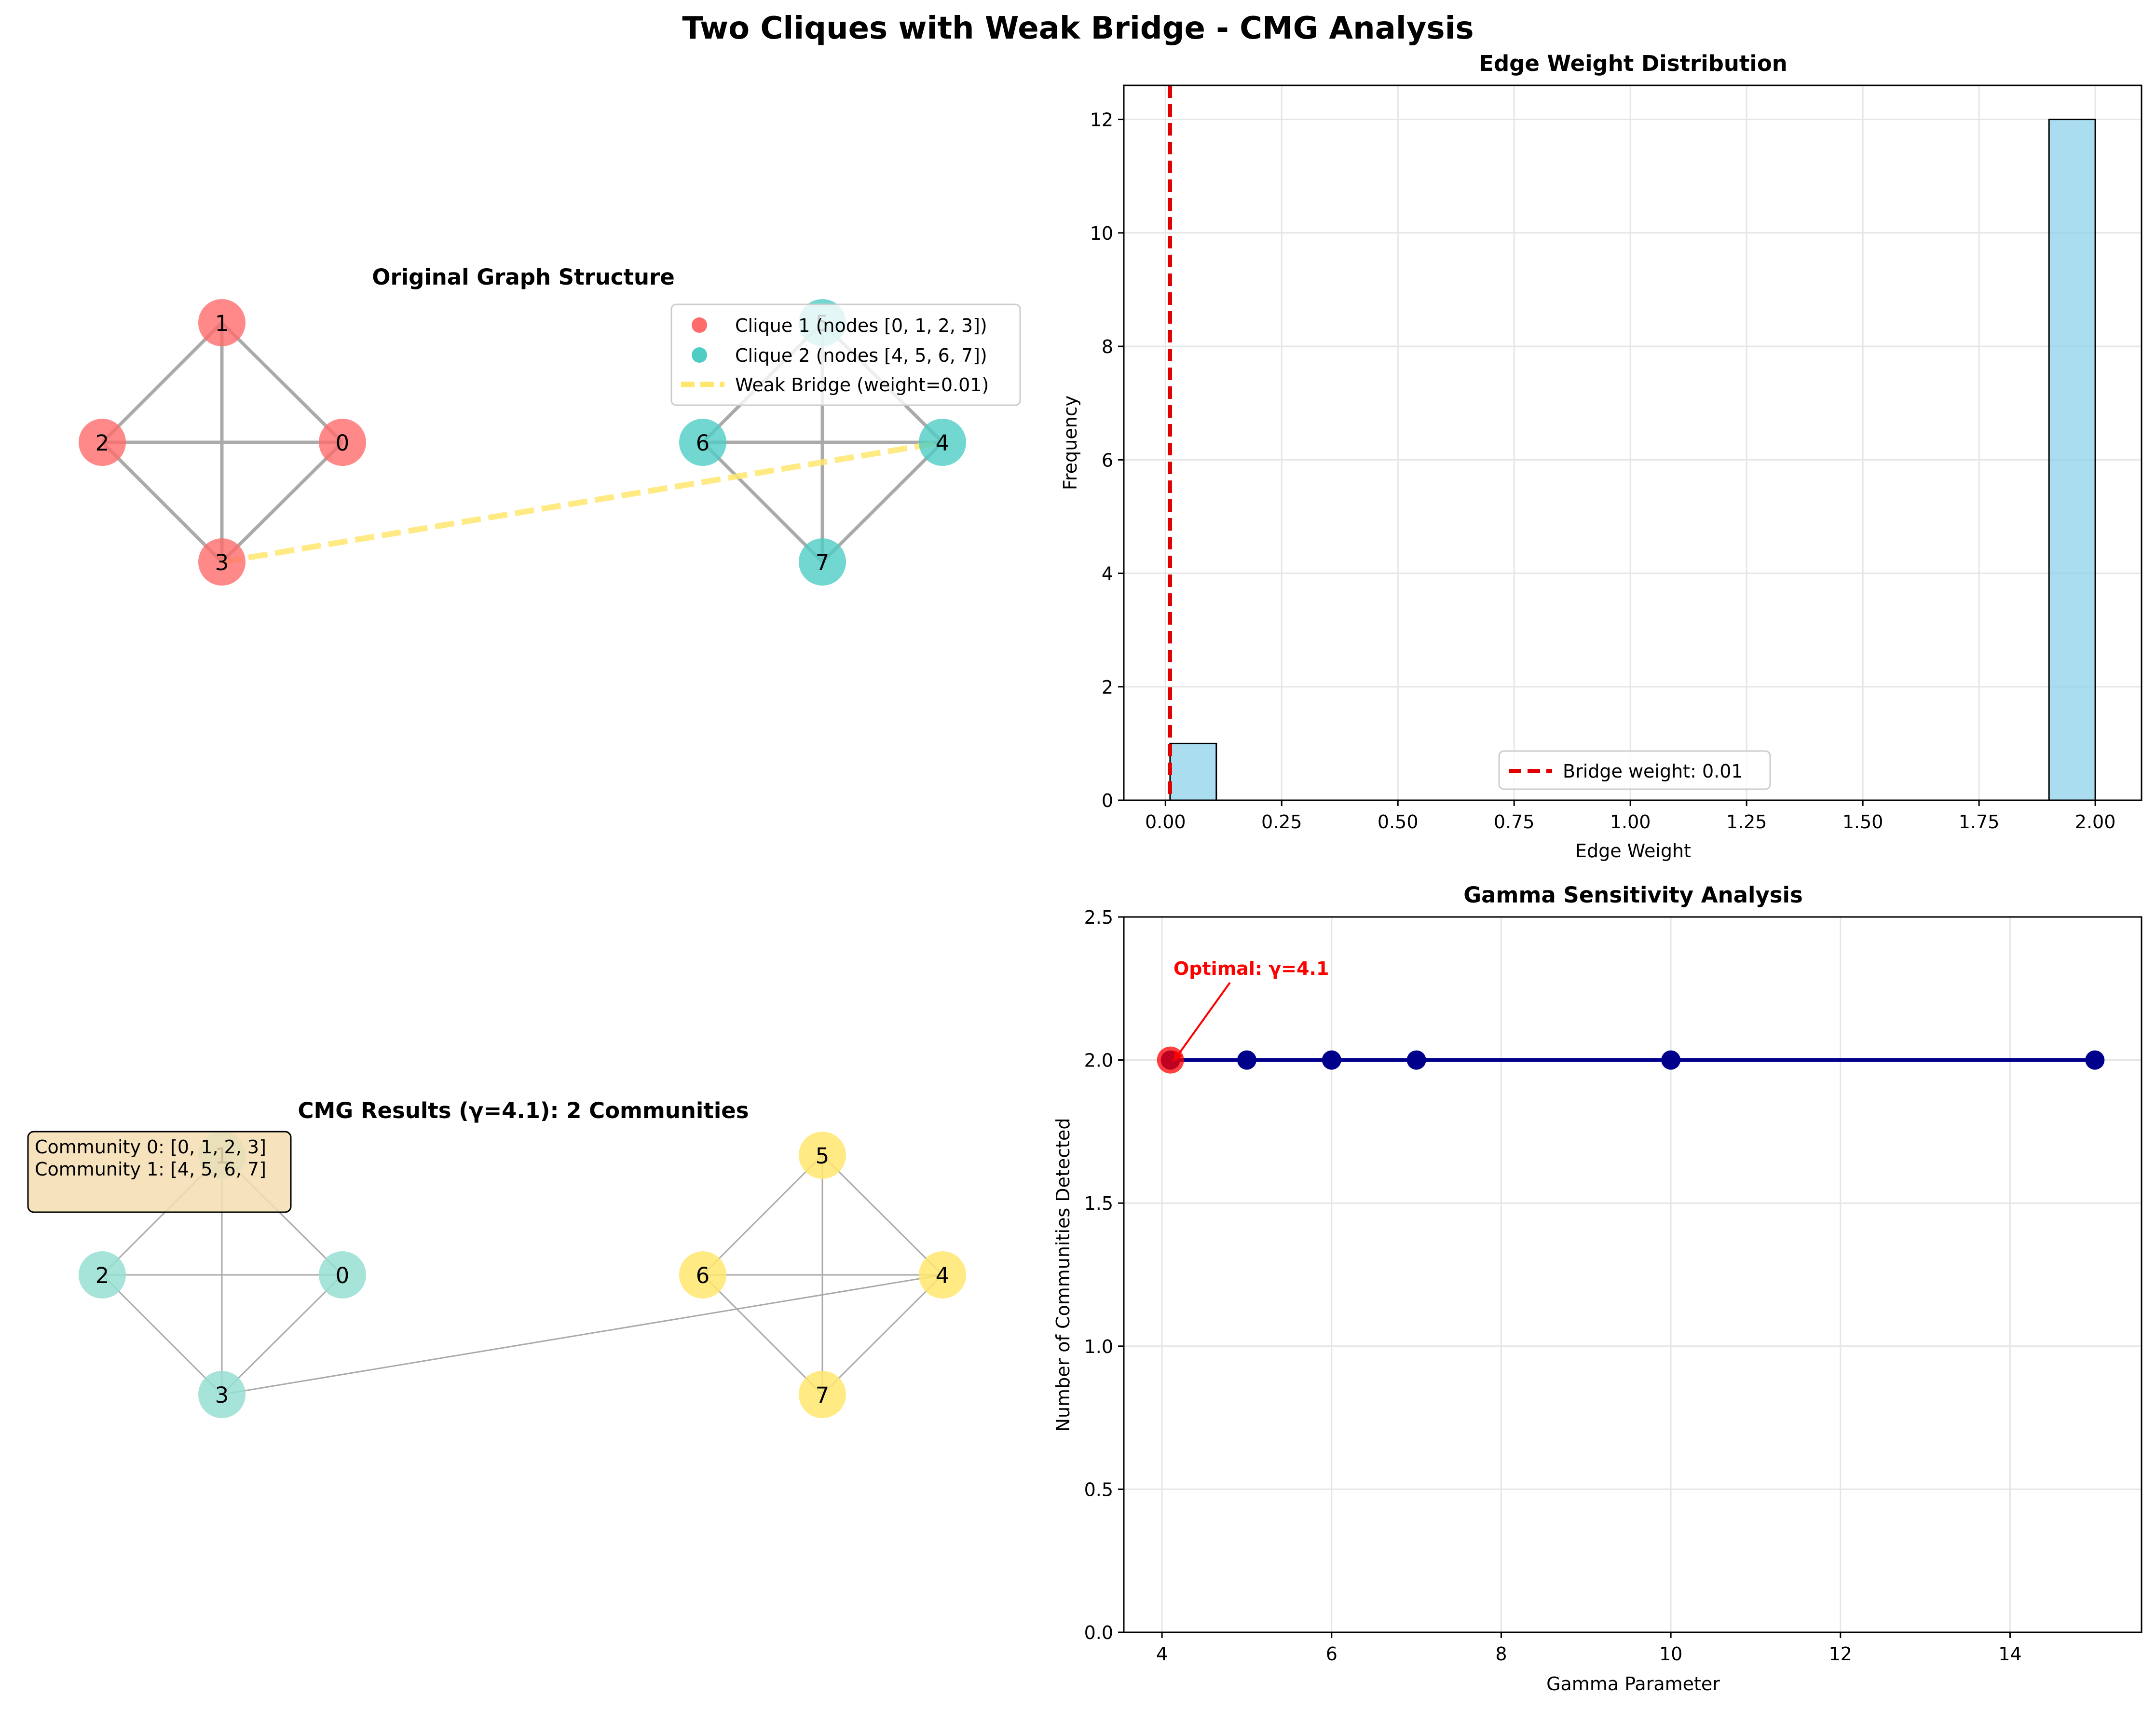 This screenshot has width=2156, height=1709. Describe the element at coordinates (1633, 1684) in the screenshot. I see `gamma-x-axis-label: Gamma Parameter` at that location.